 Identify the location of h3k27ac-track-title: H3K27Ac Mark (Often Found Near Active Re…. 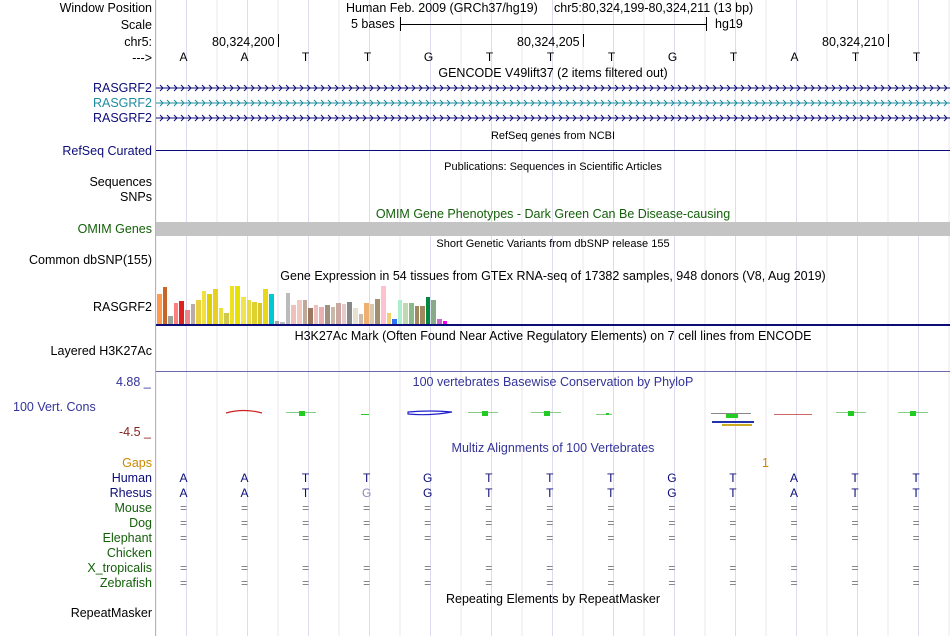
(553, 336).